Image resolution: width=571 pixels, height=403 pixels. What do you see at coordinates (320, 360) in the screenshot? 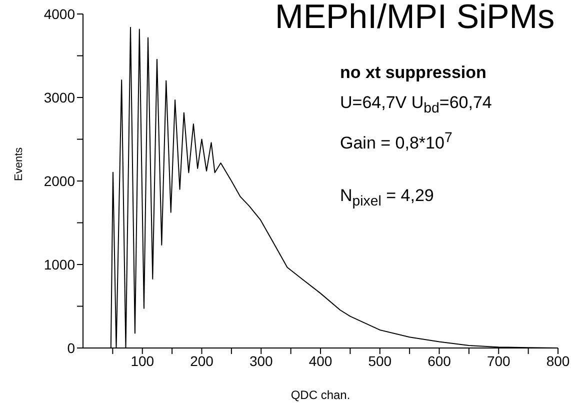
I see `x-tick-label: 400` at bounding box center [320, 360].